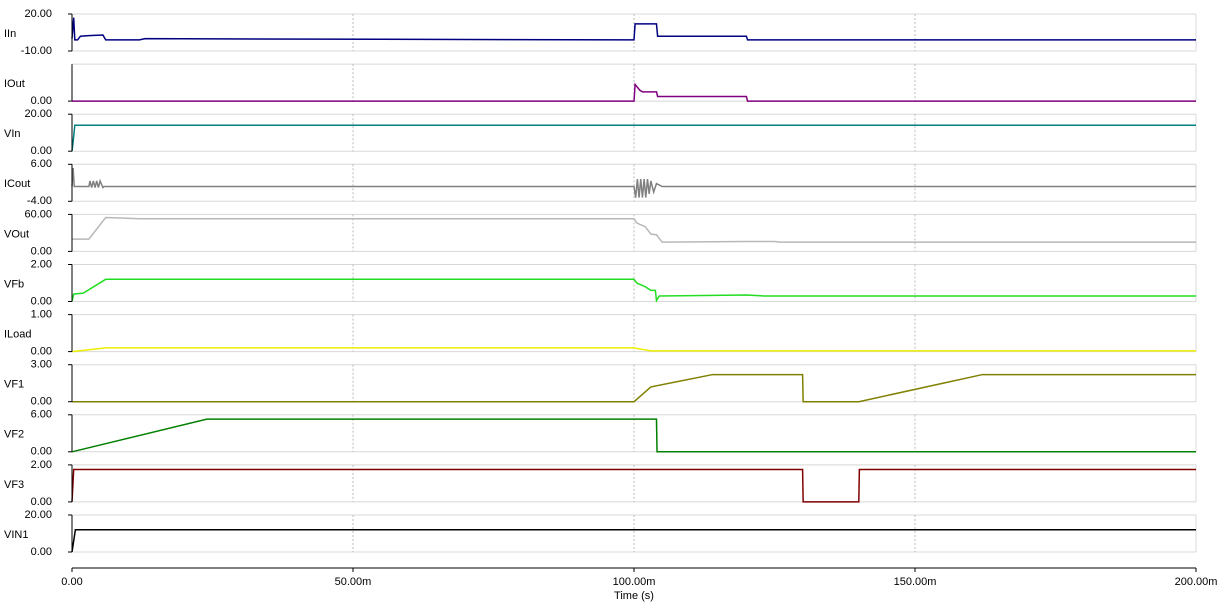 The width and height of the screenshot is (1230, 608). What do you see at coordinates (38, 214) in the screenshot?
I see `y-tick-label: 60.00` at bounding box center [38, 214].